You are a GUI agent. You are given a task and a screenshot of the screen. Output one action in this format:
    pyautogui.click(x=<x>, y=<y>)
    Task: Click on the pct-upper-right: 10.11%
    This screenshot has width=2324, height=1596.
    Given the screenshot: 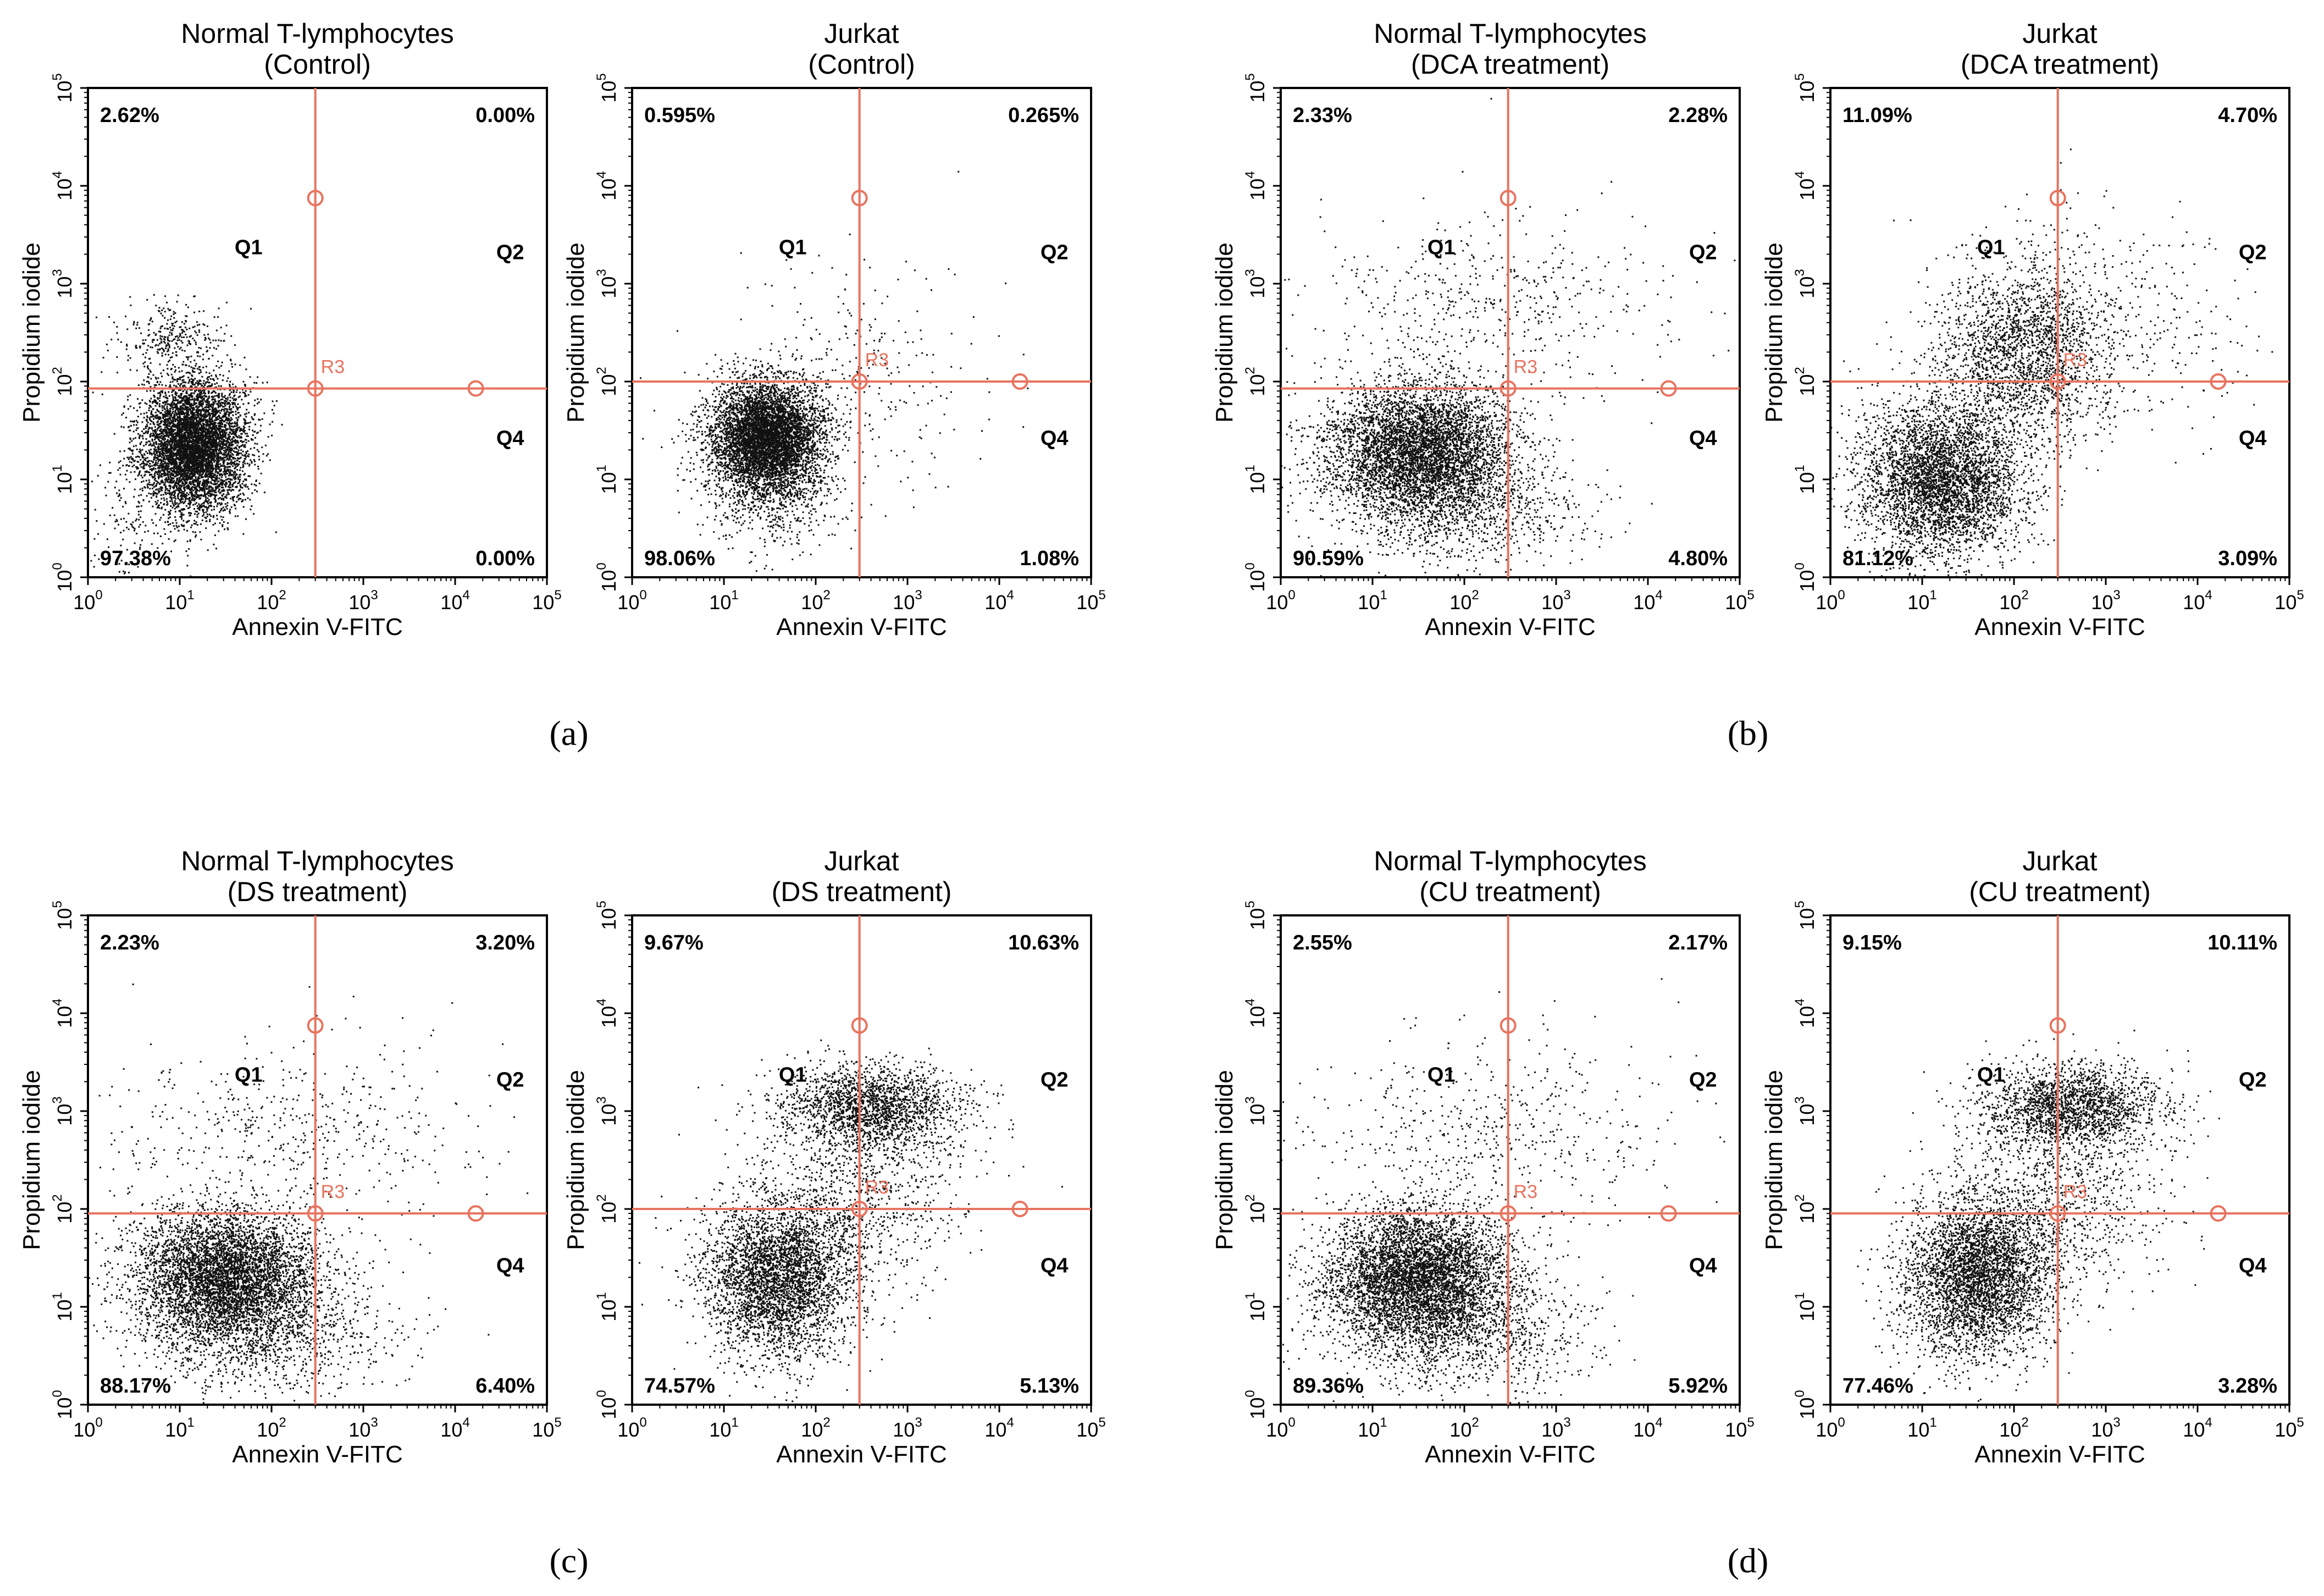 What is the action you would take?
    pyautogui.click(x=2242, y=942)
    